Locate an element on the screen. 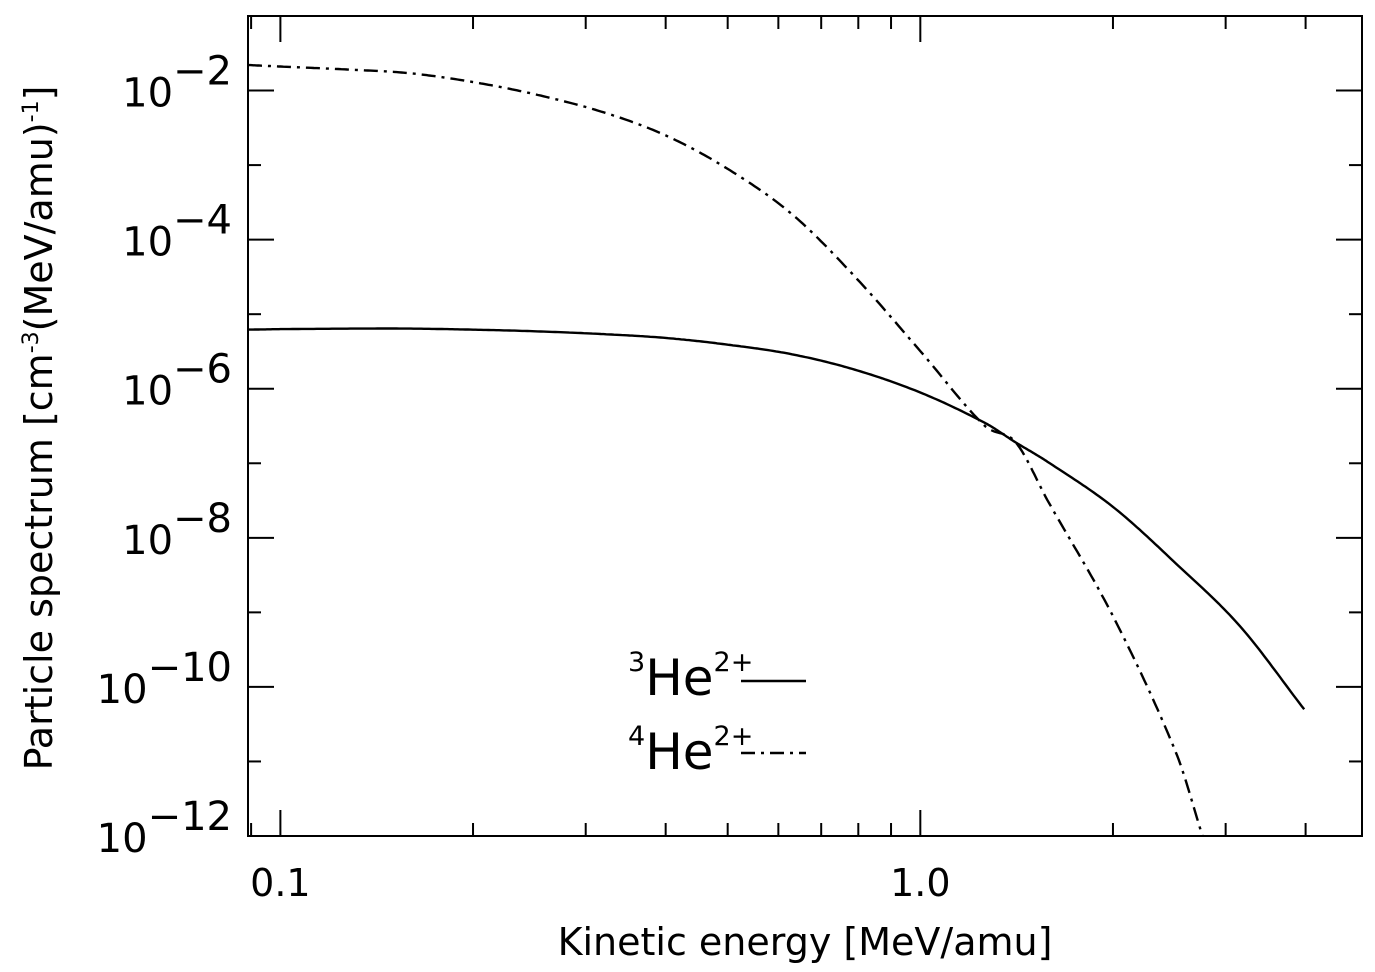 The image size is (1375, 972). legend-3he-mass: 3 is located at coordinates (636, 662).